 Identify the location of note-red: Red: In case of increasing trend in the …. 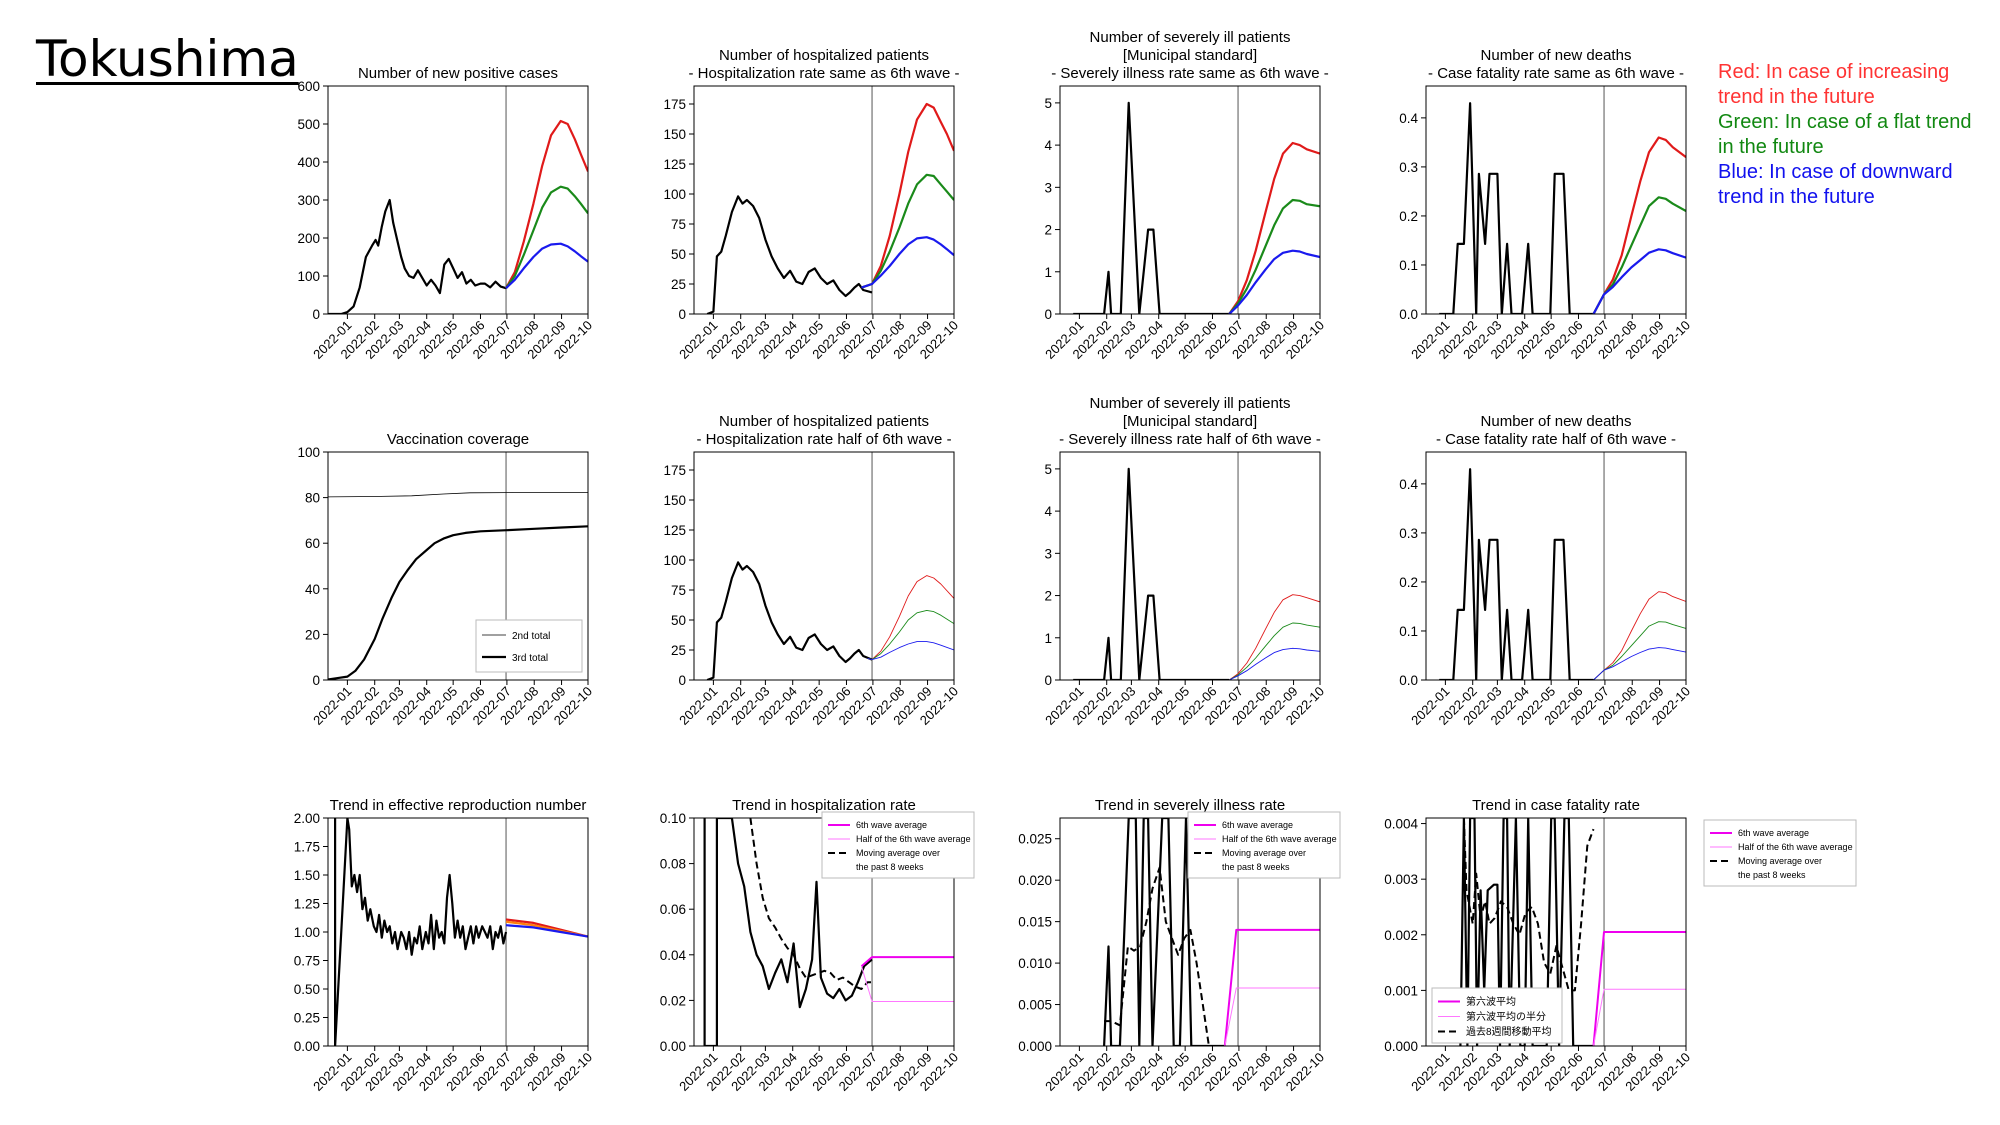
(1834, 84).